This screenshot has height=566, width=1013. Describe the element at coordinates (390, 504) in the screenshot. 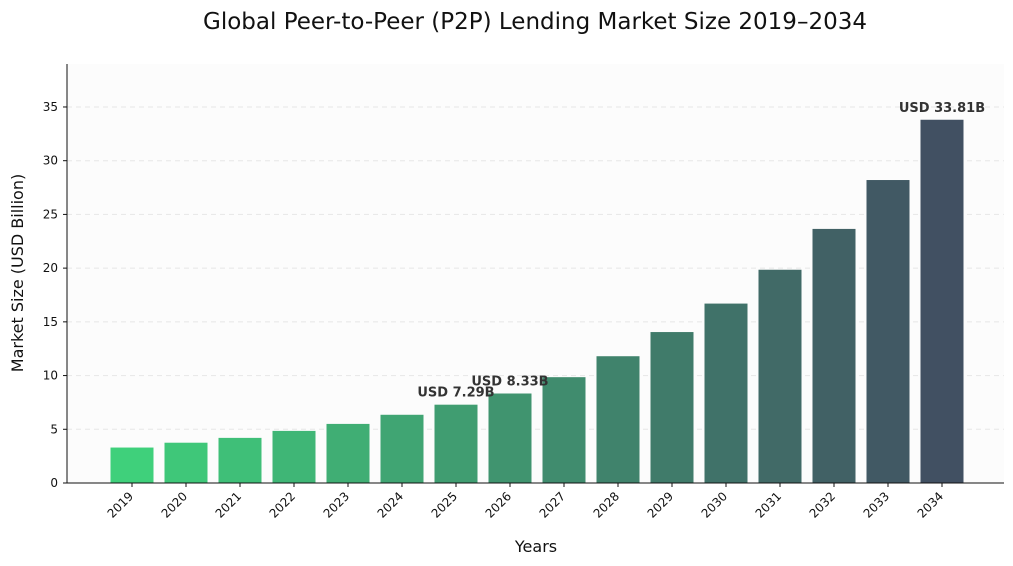

I see `x-tick-label: 2024` at that location.